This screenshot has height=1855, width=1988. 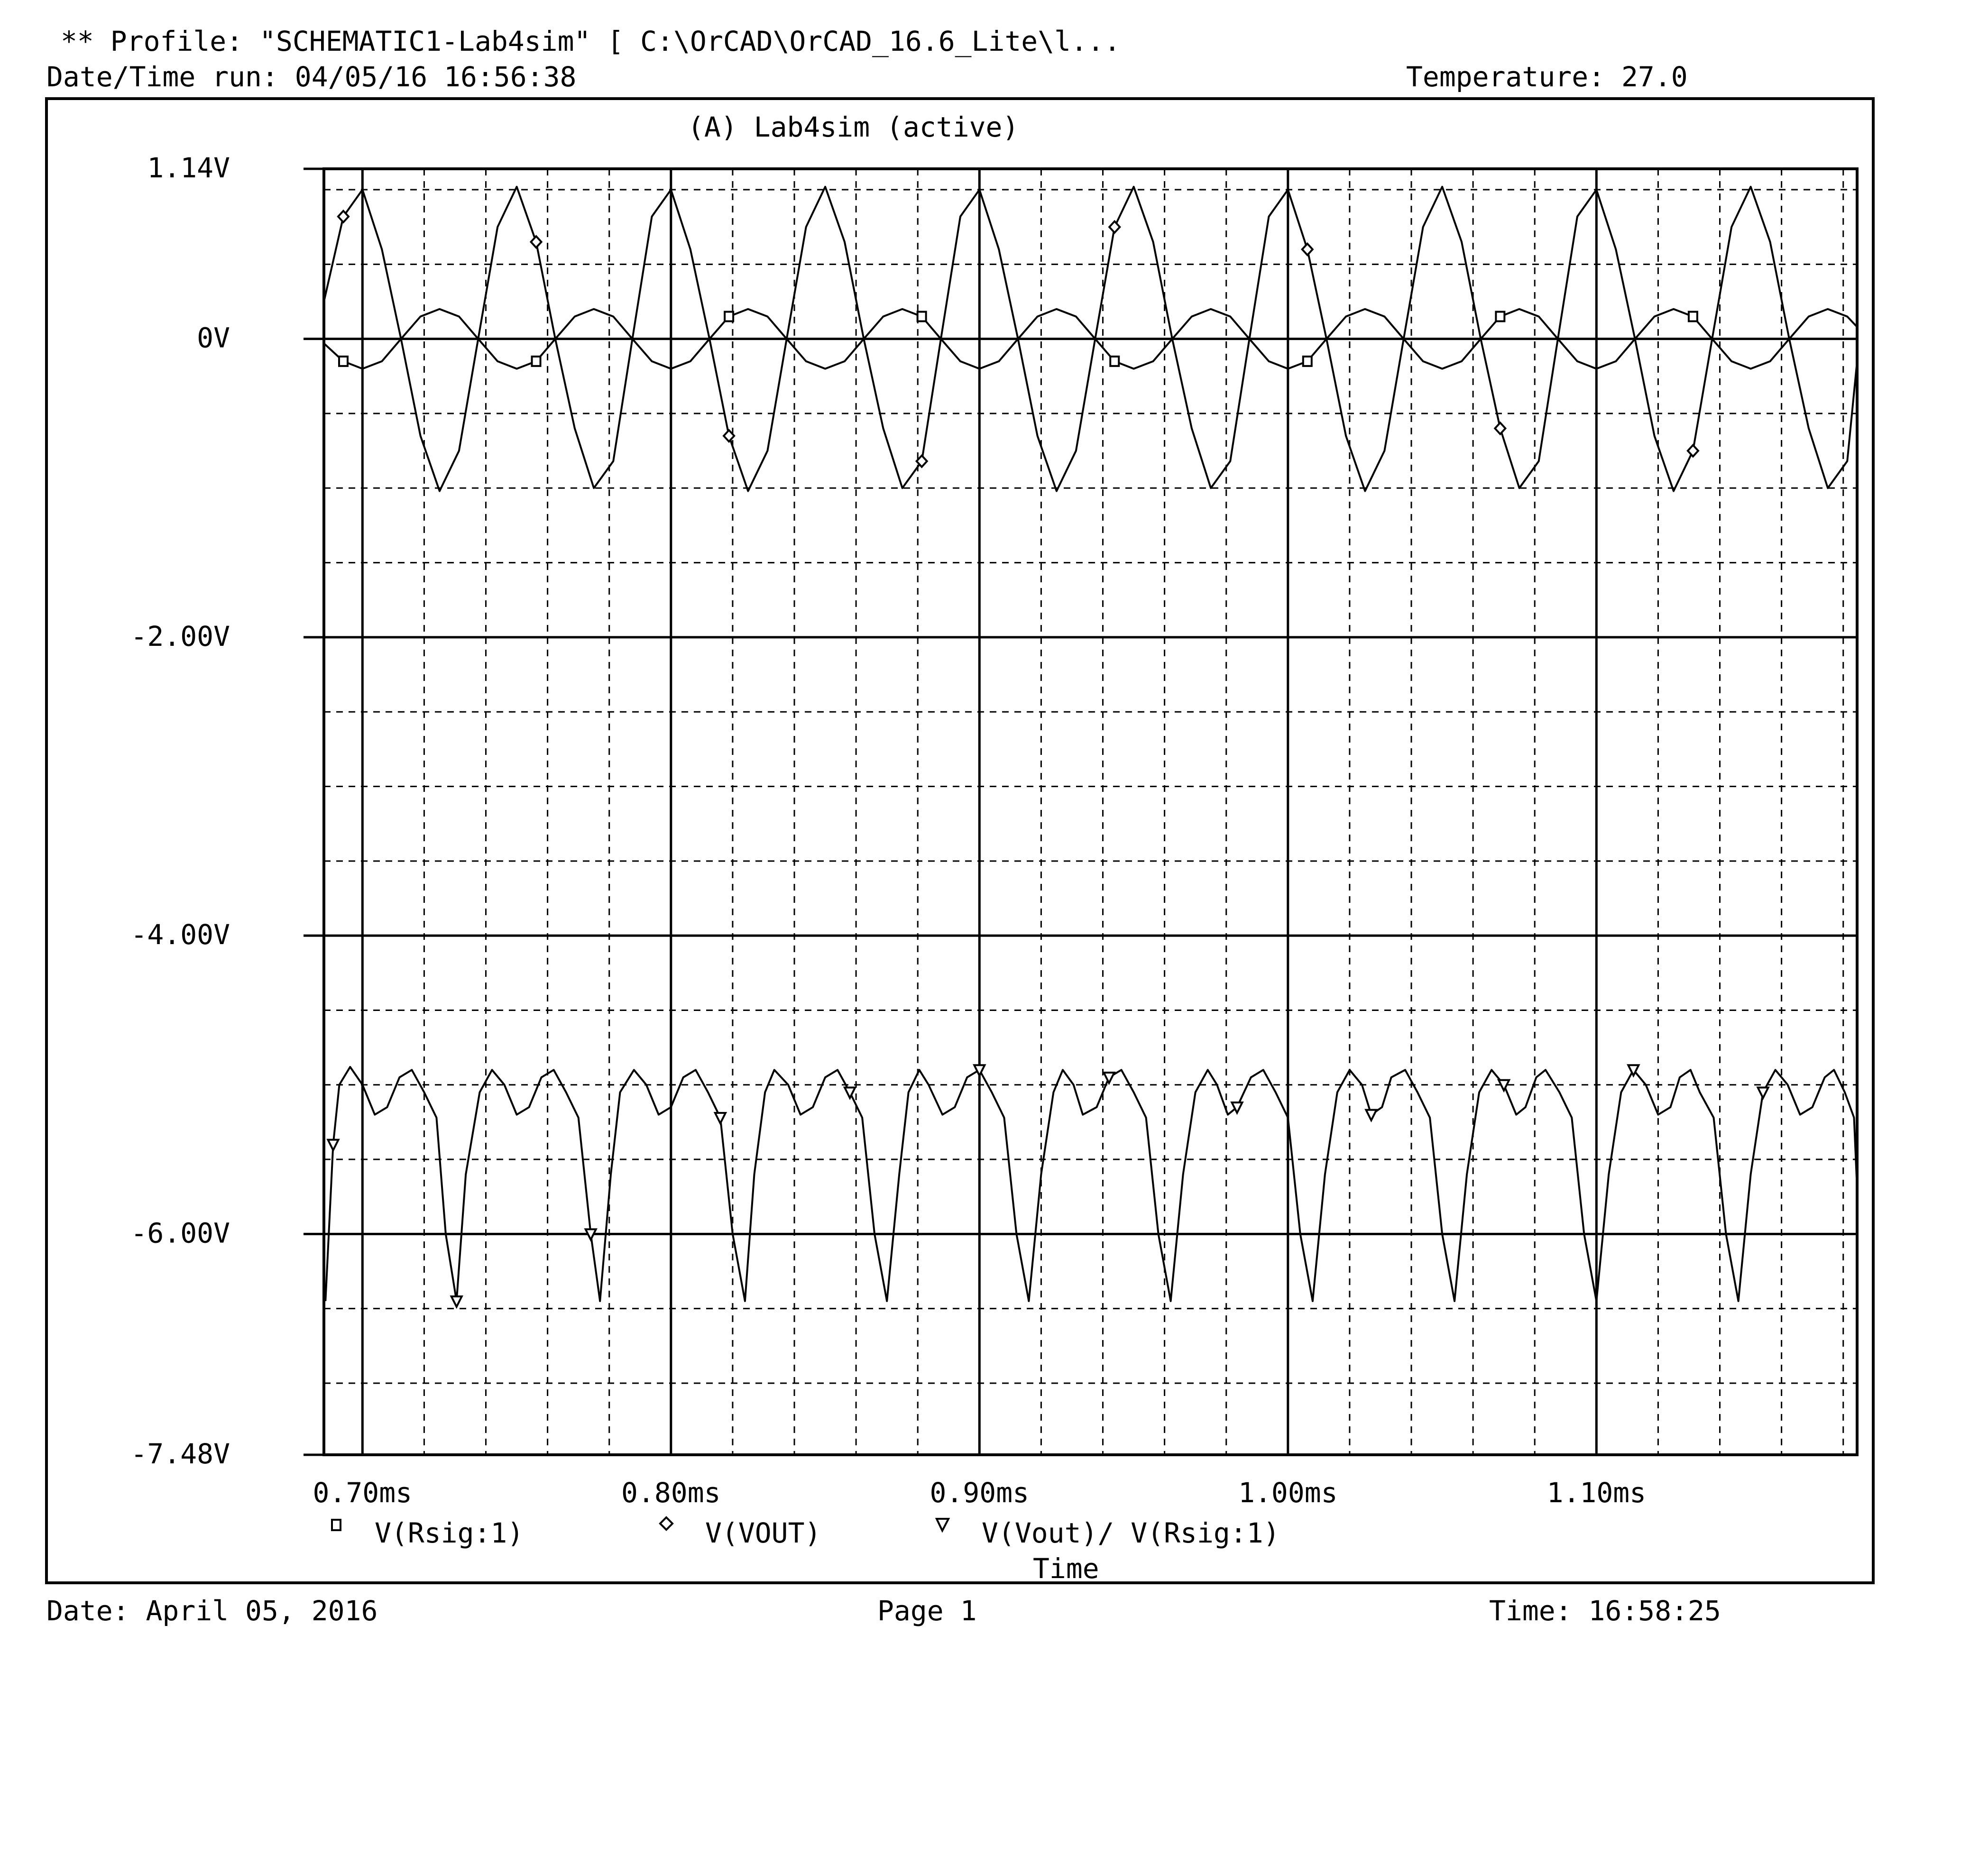 I want to click on footer-date: Date: April 05, 2016, so click(x=212, y=1611).